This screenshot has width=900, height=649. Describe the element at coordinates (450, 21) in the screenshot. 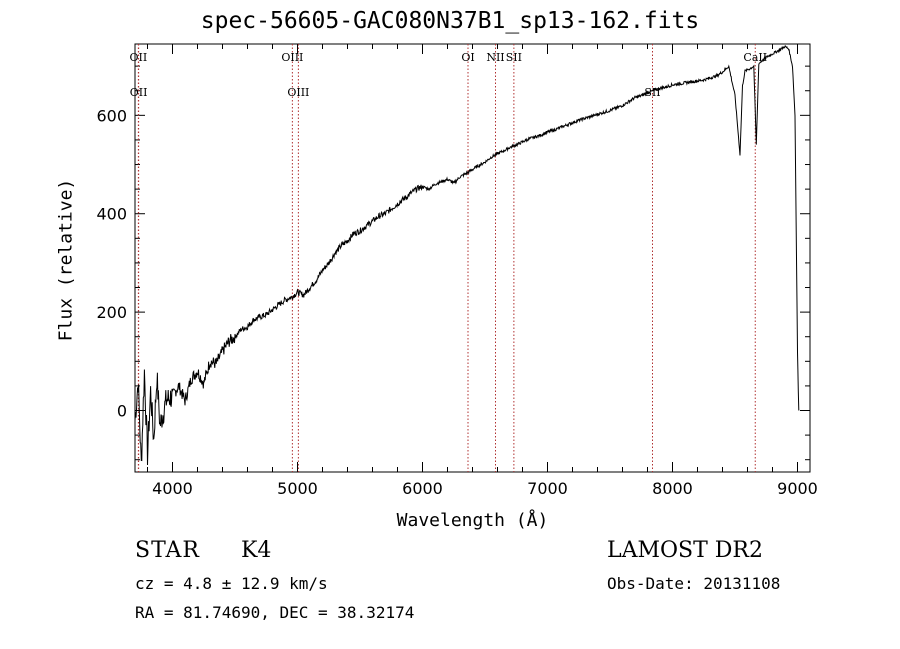

I see `chart-title: spec-56605-GAC080N37B1_sp13-162.fits` at that location.